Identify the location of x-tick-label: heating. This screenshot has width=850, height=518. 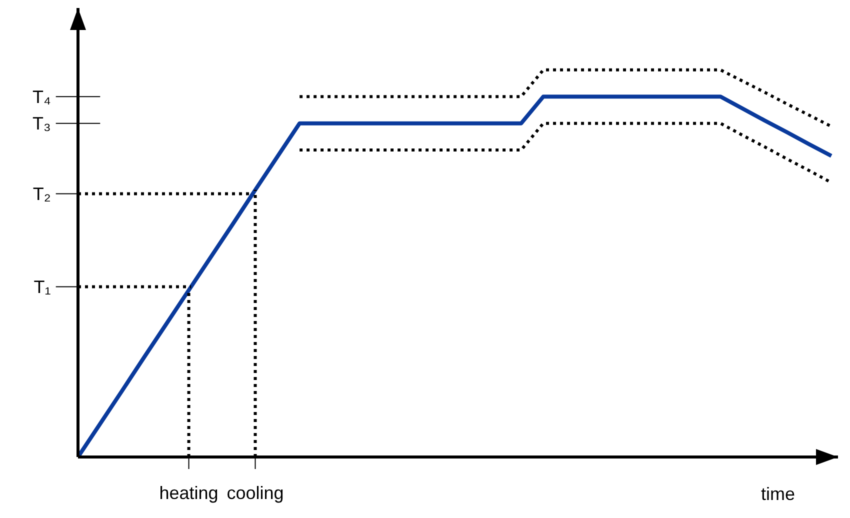
(188, 493).